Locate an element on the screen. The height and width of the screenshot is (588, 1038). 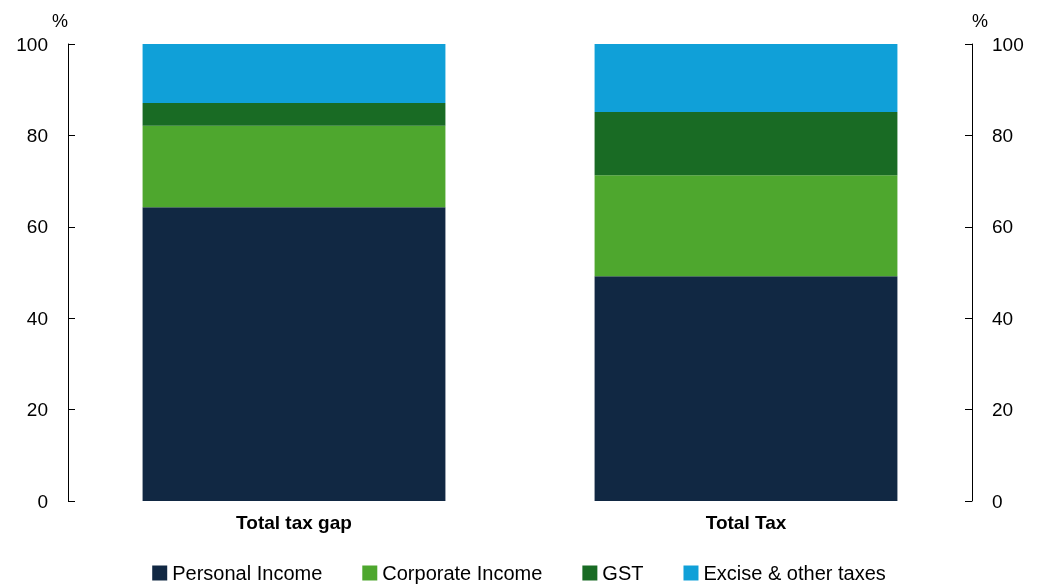
y-tick-label: 100 is located at coordinates (32, 44).